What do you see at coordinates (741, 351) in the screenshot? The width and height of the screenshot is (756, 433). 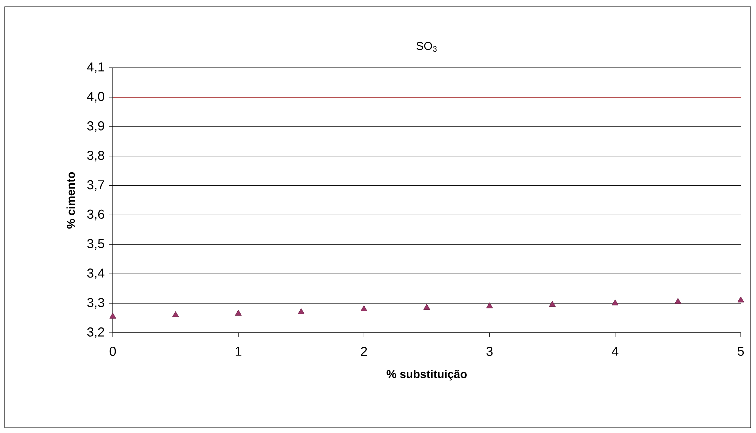 I see `x-tick-label: 5` at bounding box center [741, 351].